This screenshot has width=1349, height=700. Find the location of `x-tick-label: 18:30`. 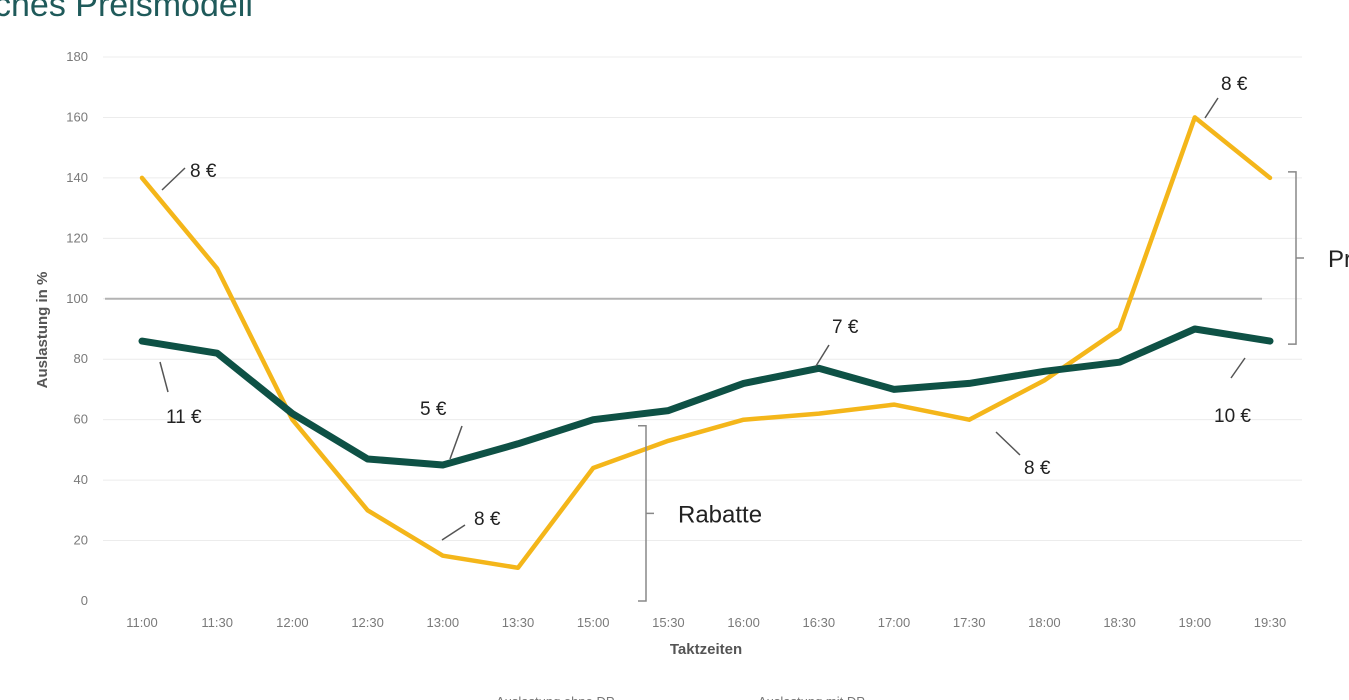

x-tick-label: 18:30 is located at coordinates (1119, 622).